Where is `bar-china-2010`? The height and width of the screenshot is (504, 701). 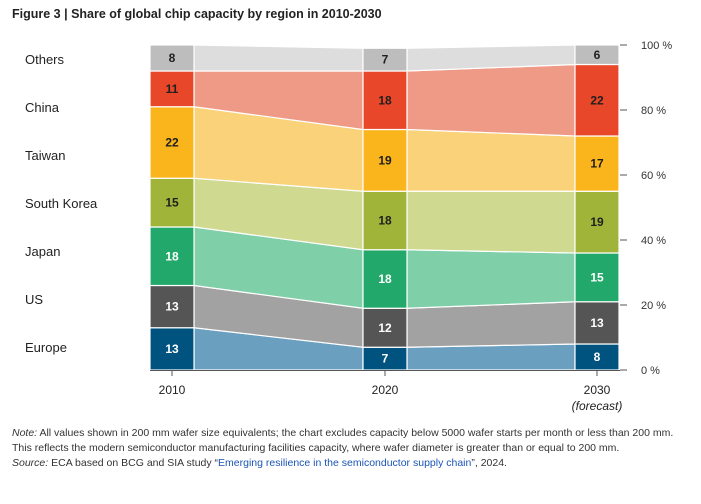
bar-china-2010 is located at coordinates (172, 89).